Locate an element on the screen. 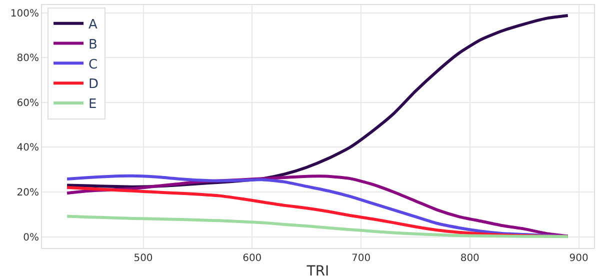 This screenshot has width=600, height=280. line-series is located at coordinates (318, 226).